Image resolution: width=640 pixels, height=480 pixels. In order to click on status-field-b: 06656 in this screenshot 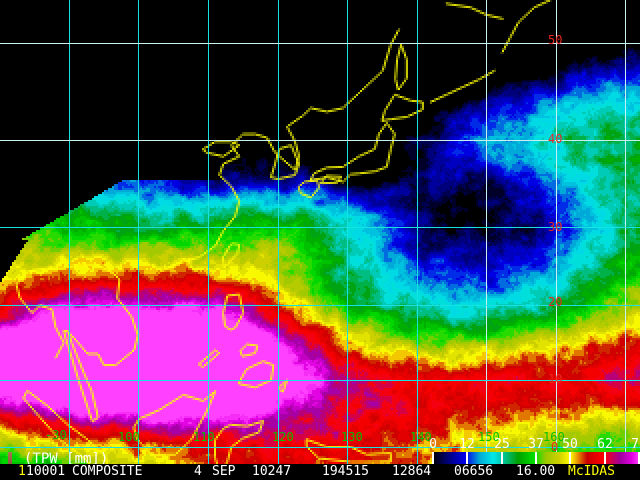, I will do `click(474, 471)`.